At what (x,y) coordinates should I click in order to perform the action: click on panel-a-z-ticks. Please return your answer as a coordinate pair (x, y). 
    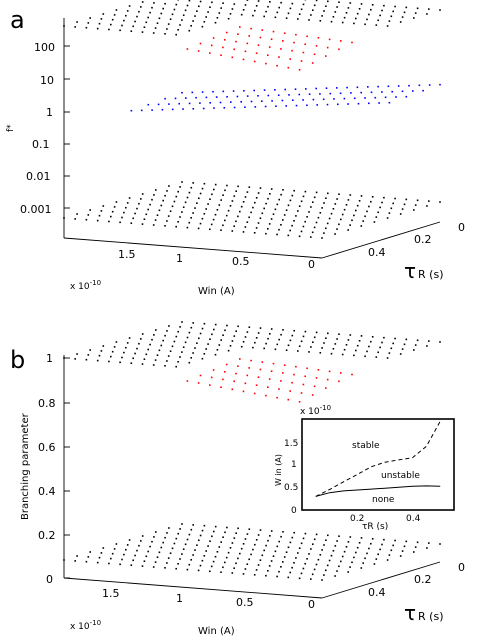
    Looking at the image, I should click on (67, 127).